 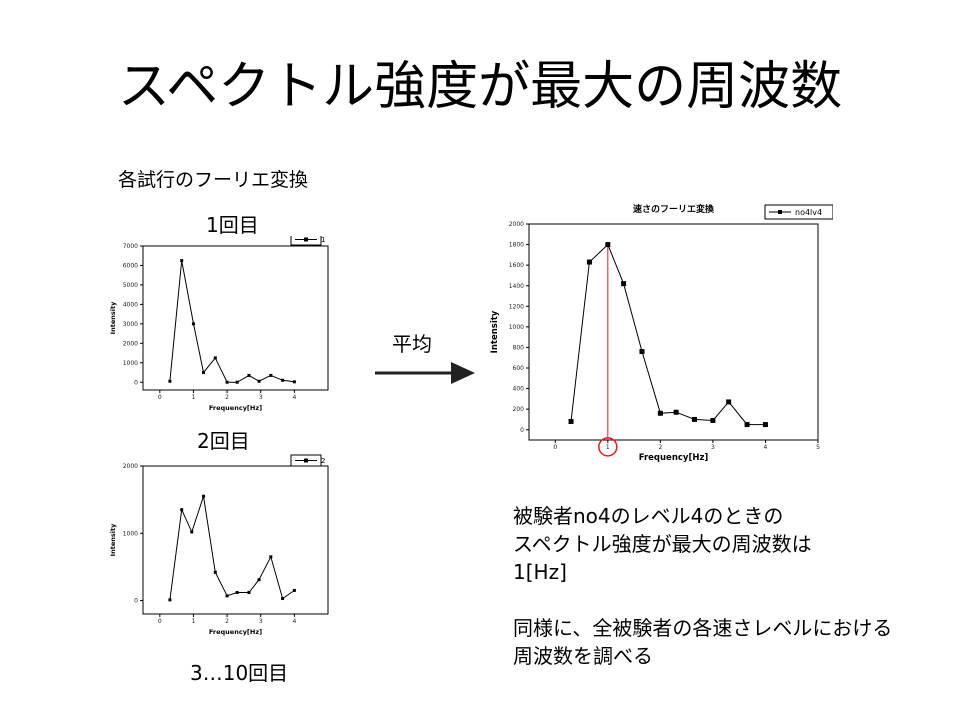 I want to click on y-tick-label: 6000, so click(x=130, y=266).